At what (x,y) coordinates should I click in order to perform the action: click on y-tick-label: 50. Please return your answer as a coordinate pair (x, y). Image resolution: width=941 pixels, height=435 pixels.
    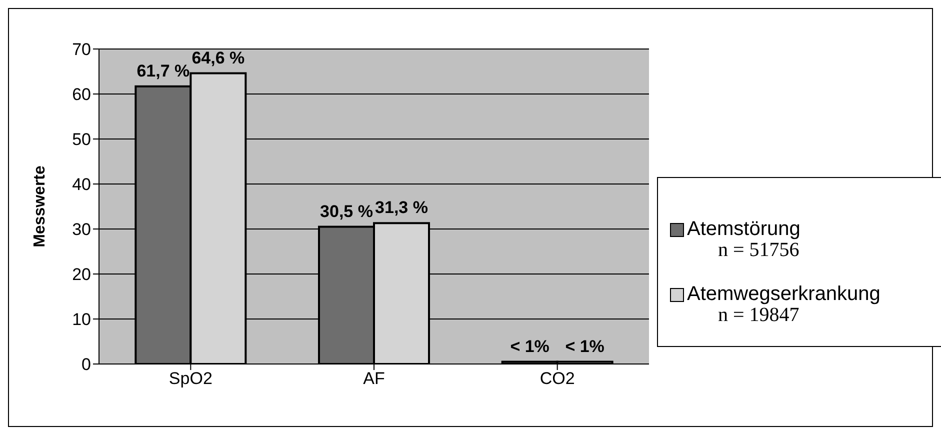
    Looking at the image, I should click on (81, 140).